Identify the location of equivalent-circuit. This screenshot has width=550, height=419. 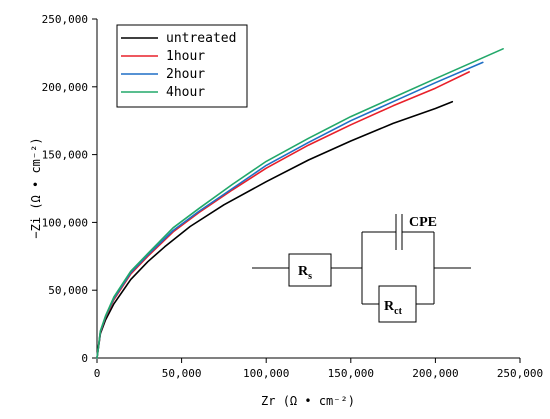
(361, 268).